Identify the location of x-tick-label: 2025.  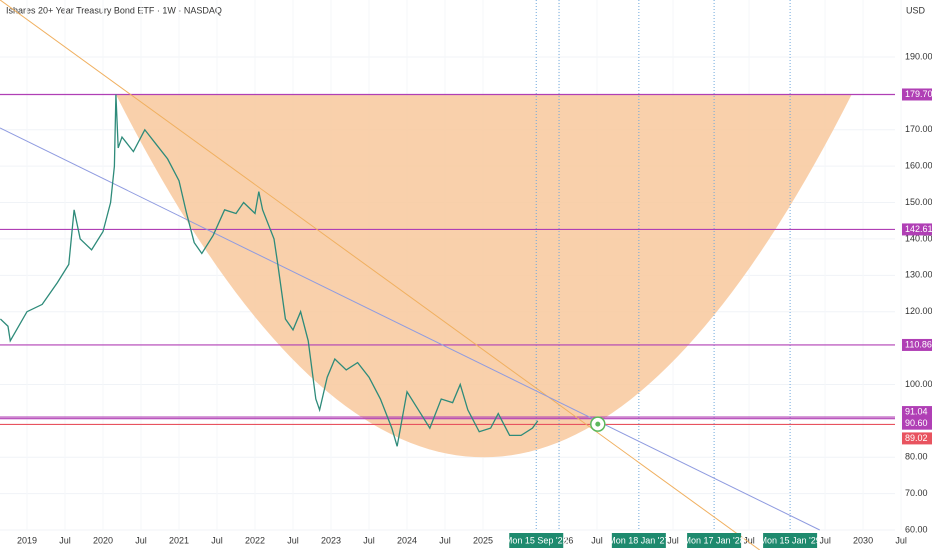
(483, 540).